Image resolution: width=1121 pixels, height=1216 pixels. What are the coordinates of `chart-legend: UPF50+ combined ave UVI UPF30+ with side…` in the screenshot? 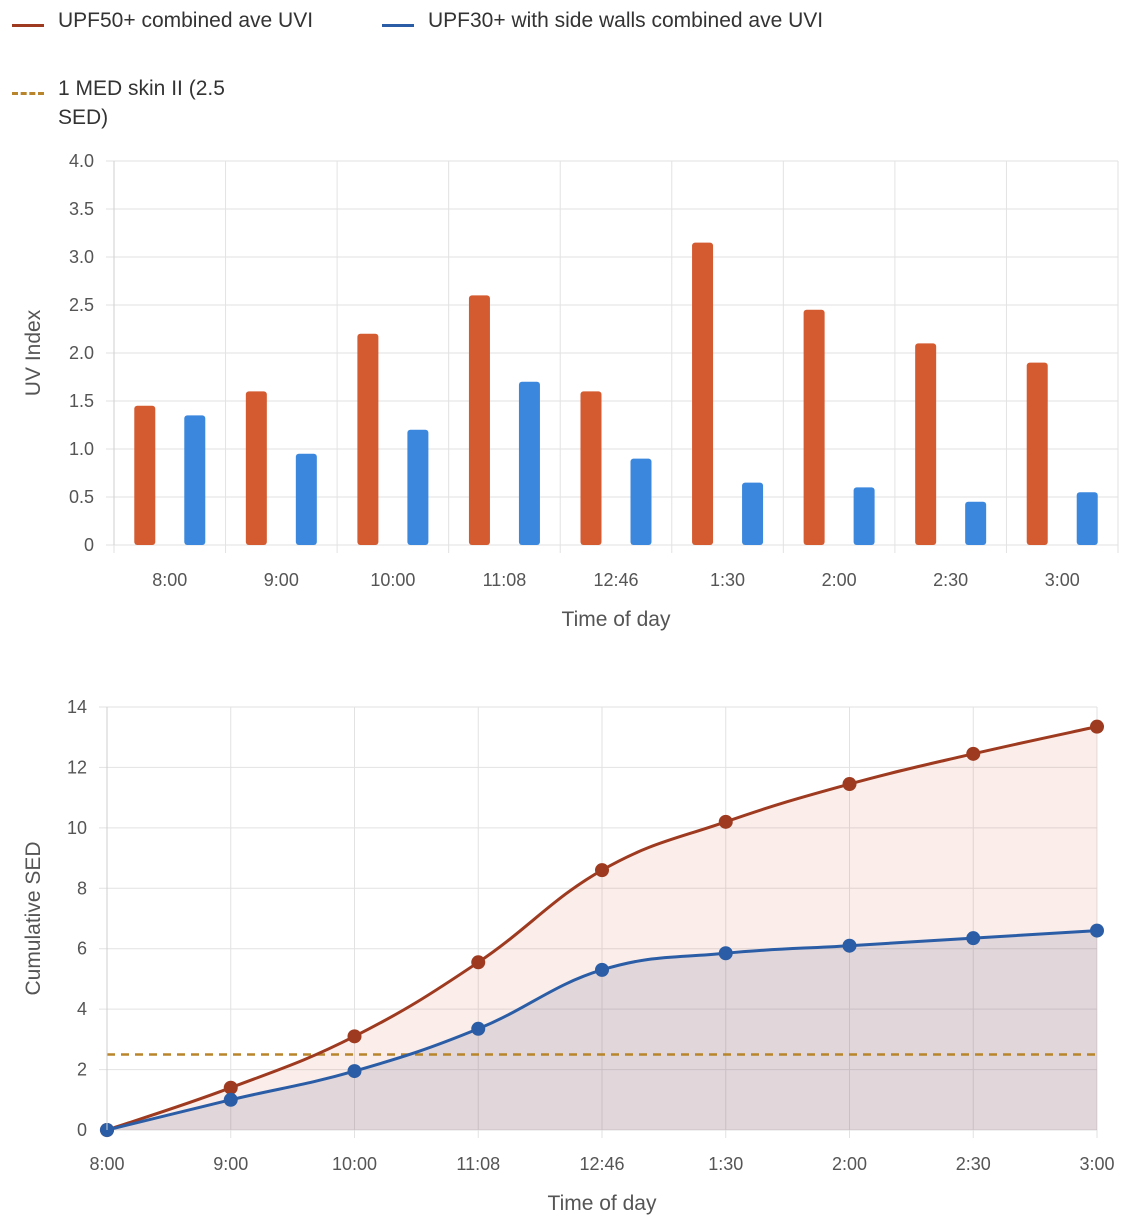 It's located at (560, 70).